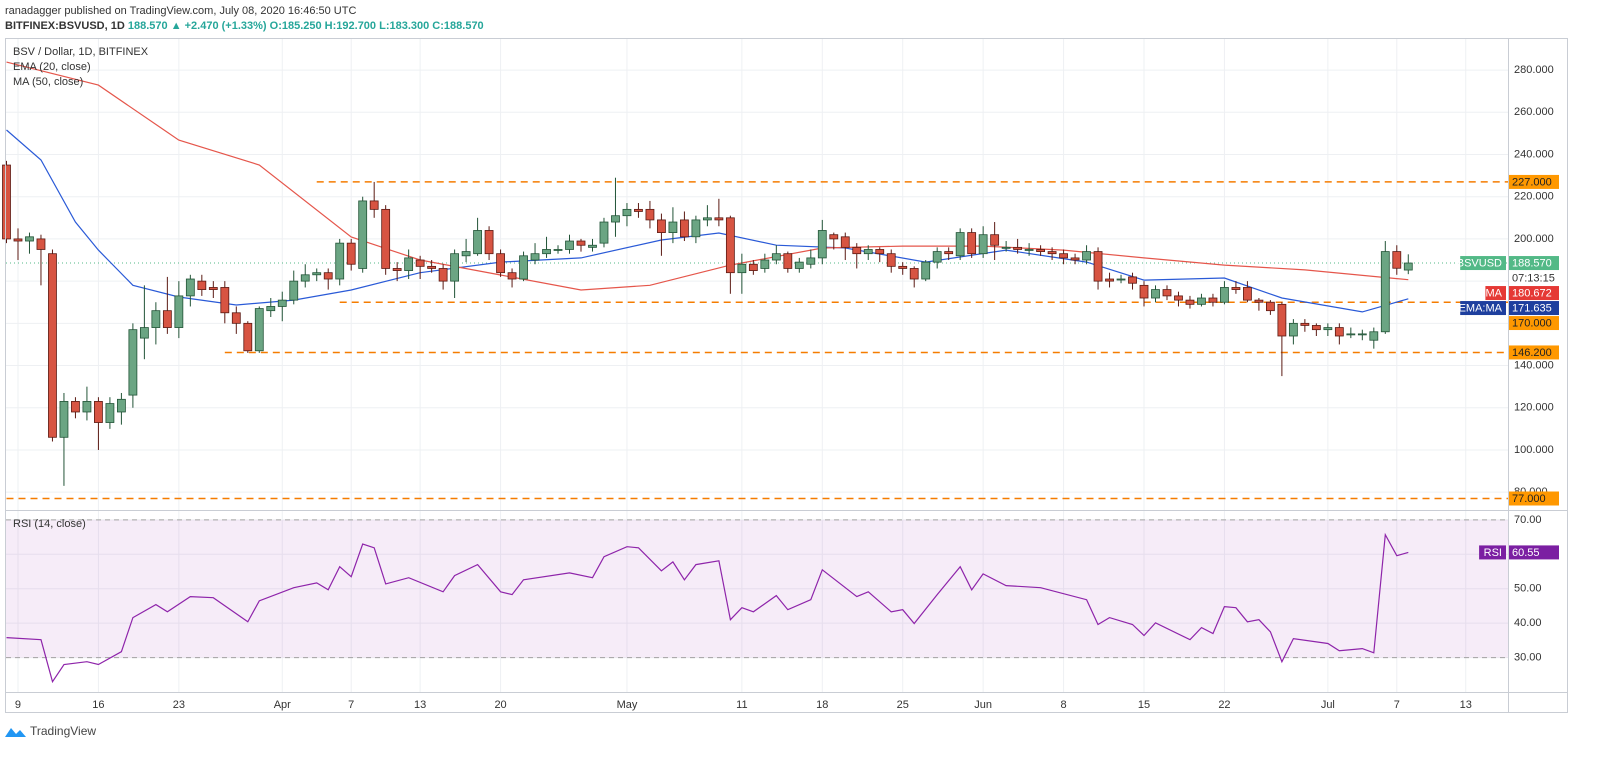  I want to click on x-tick-label: 18, so click(822, 705).